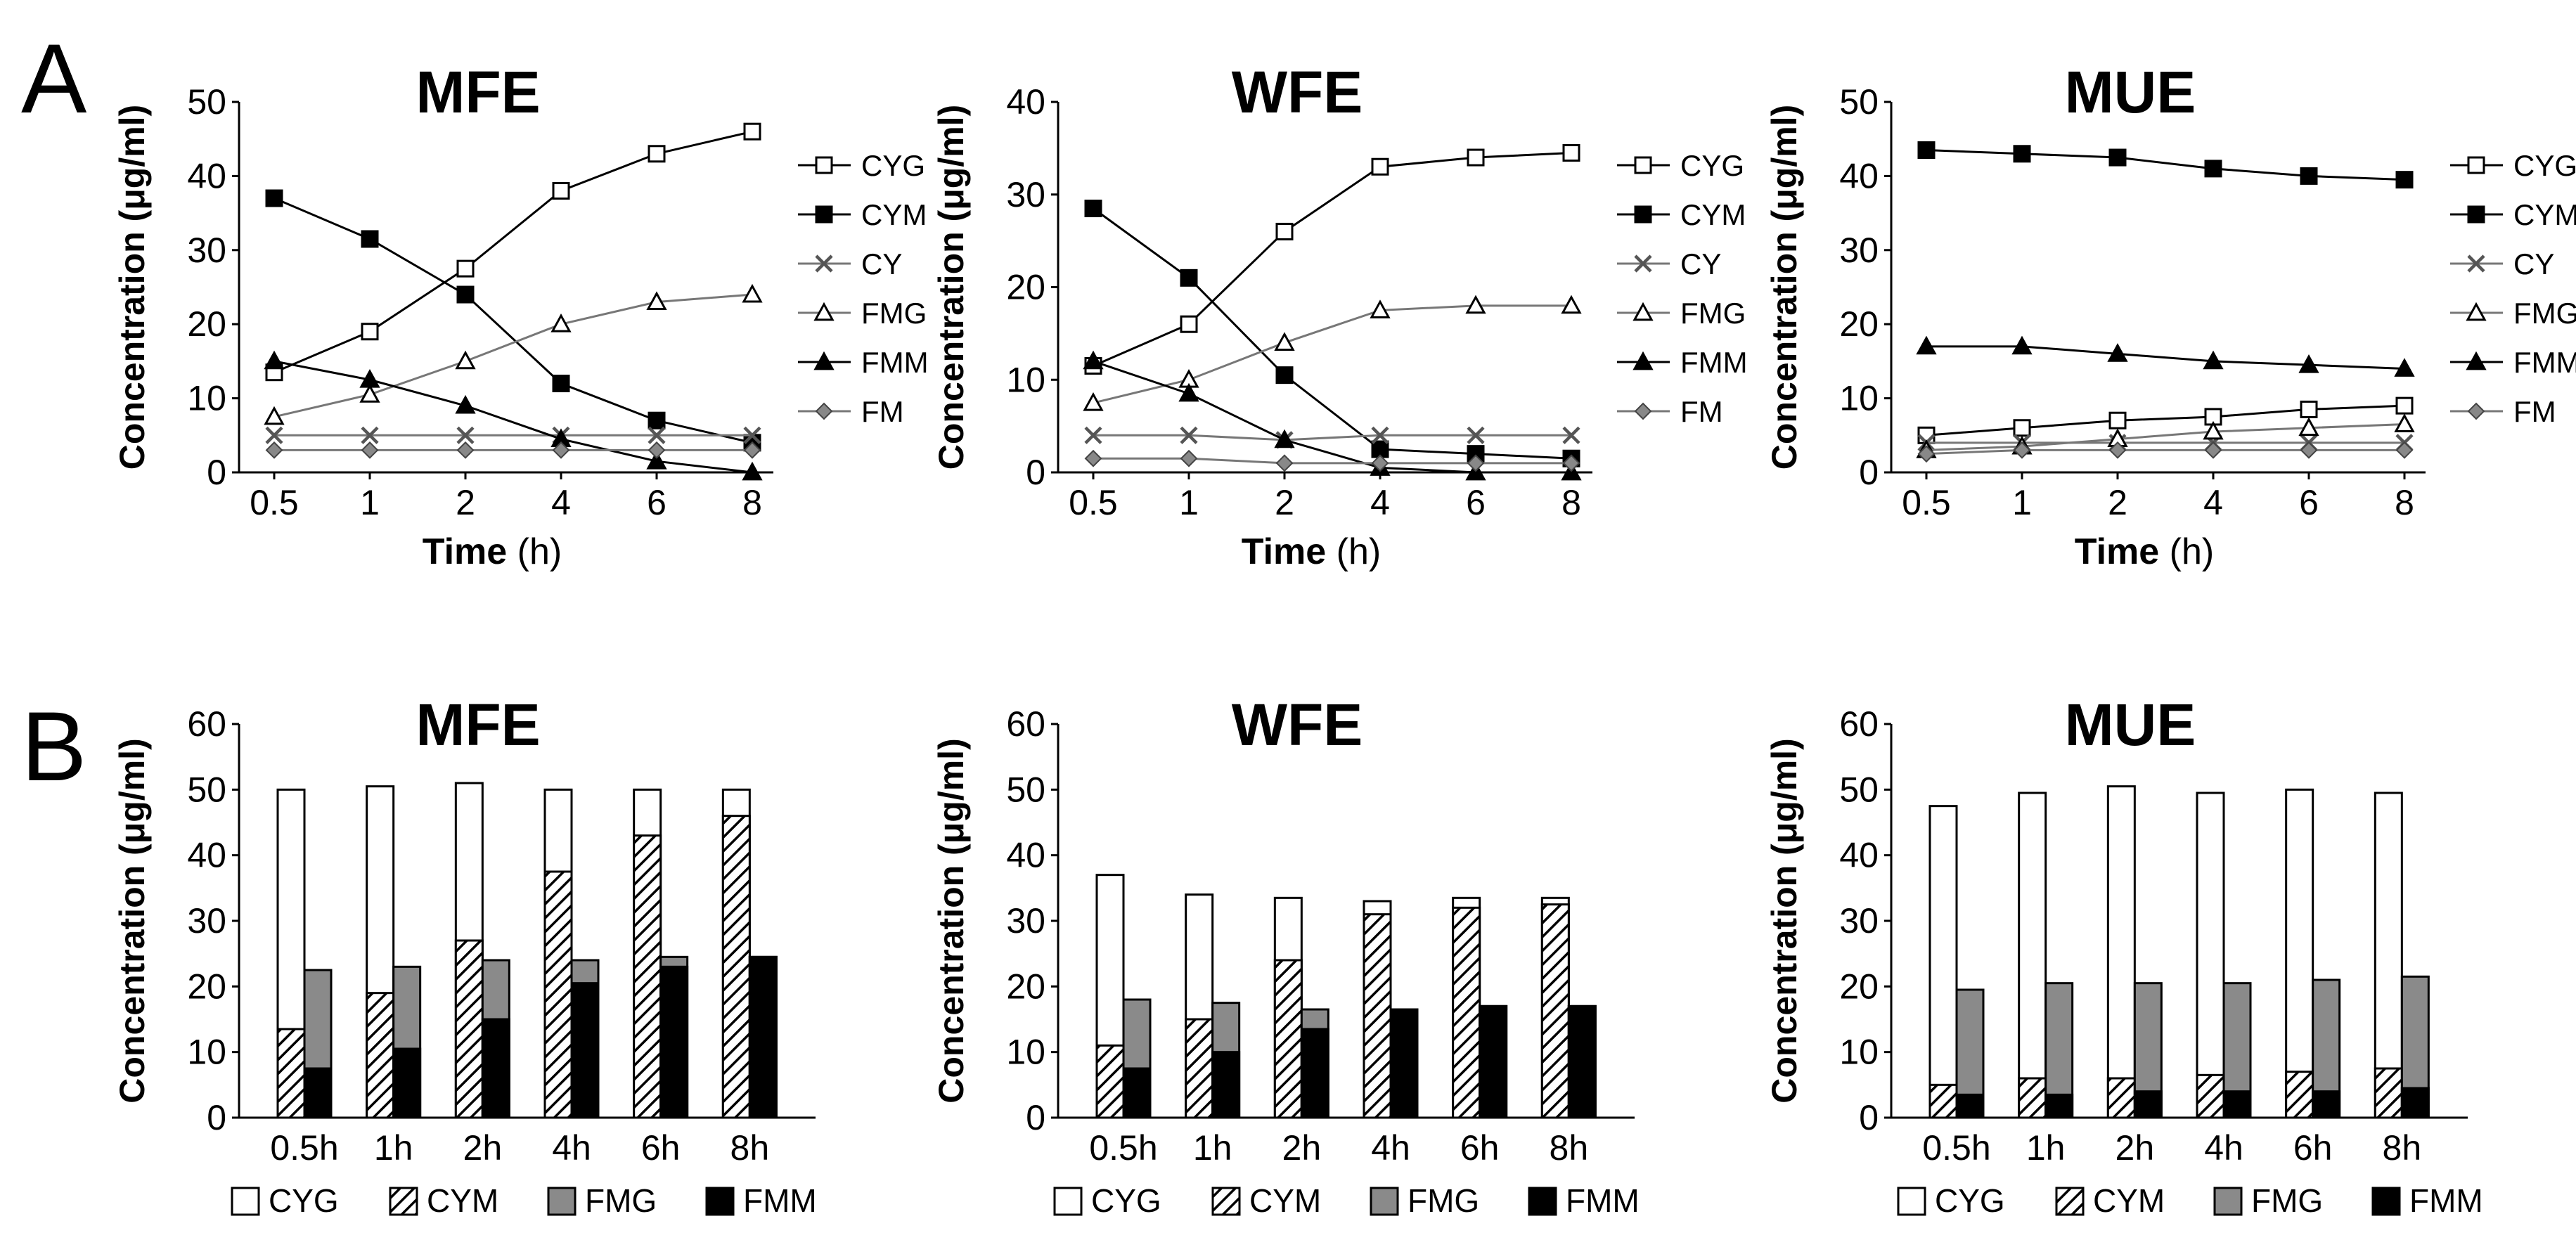 This screenshot has width=2576, height=1247. I want to click on bar-chart-mfe-legend-item-cyg-swatch, so click(245, 1201).